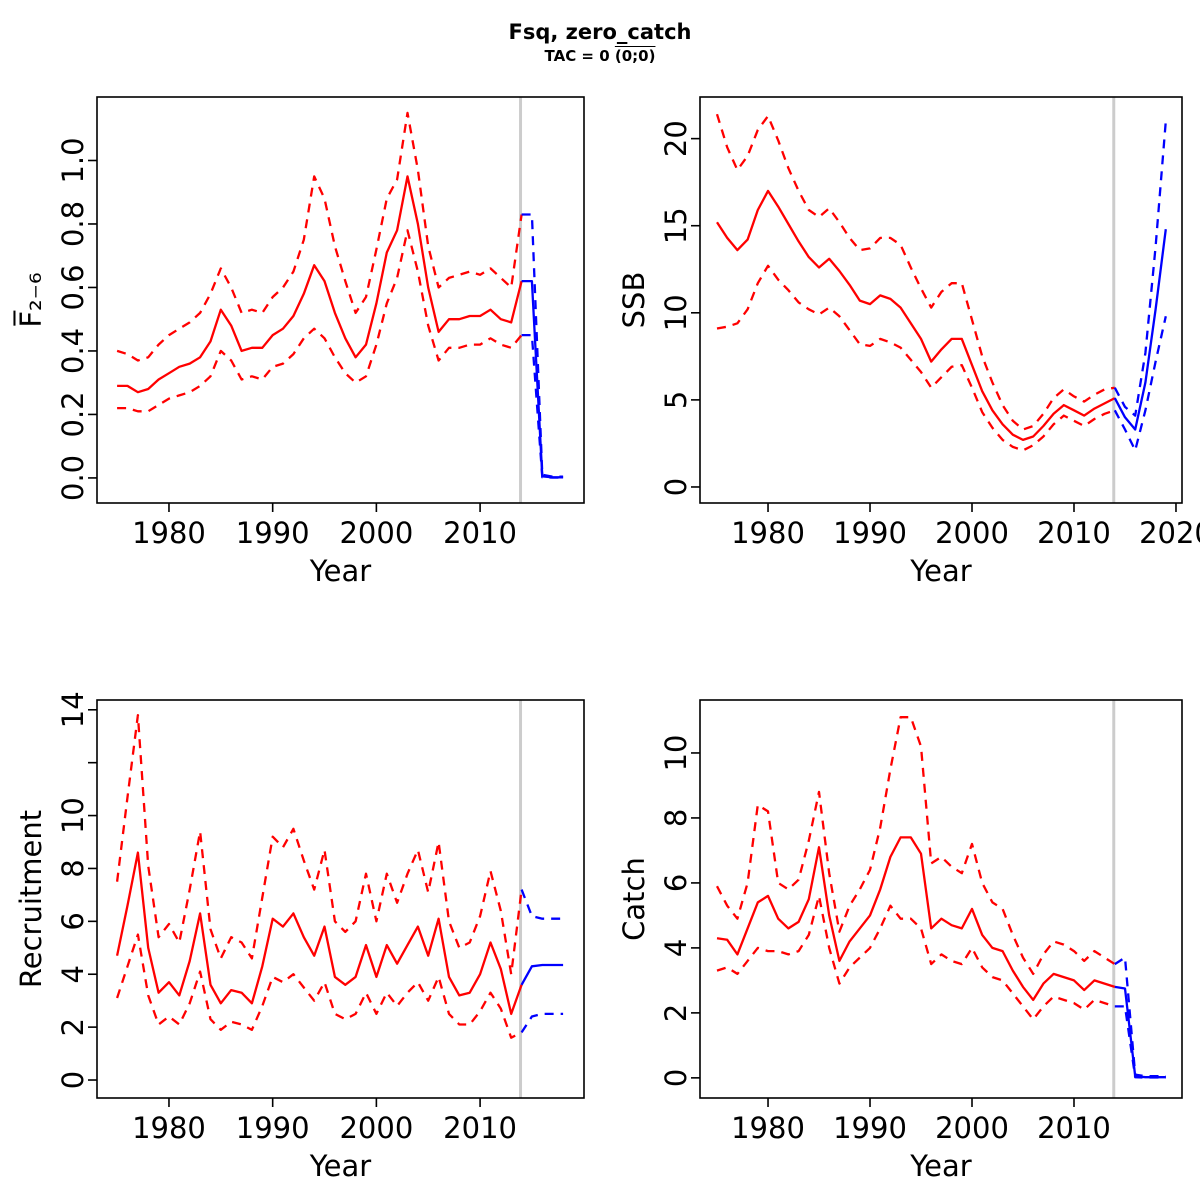 This screenshot has height=1200, width=1200. I want to click on catch-x-tick-label: 2010, so click(1074, 1128).